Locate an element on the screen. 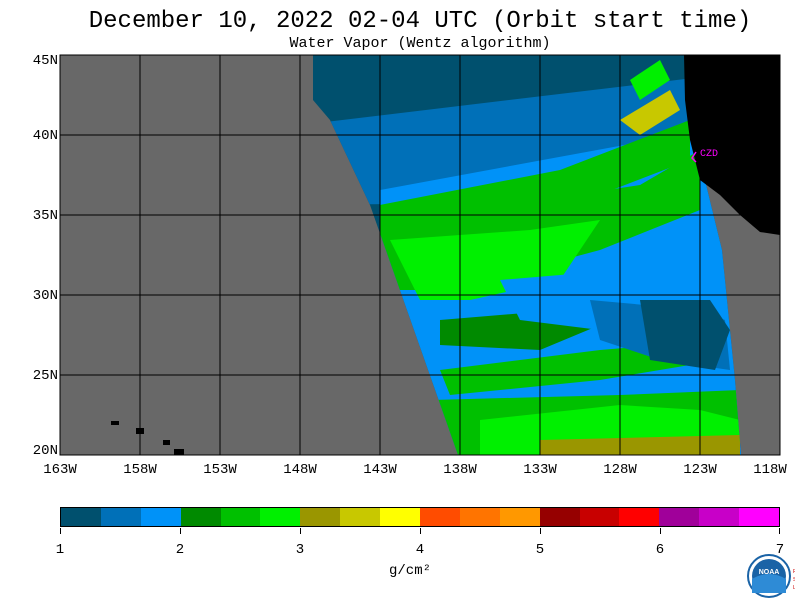  colorbar-tick-label: 6 is located at coordinates (660, 550).